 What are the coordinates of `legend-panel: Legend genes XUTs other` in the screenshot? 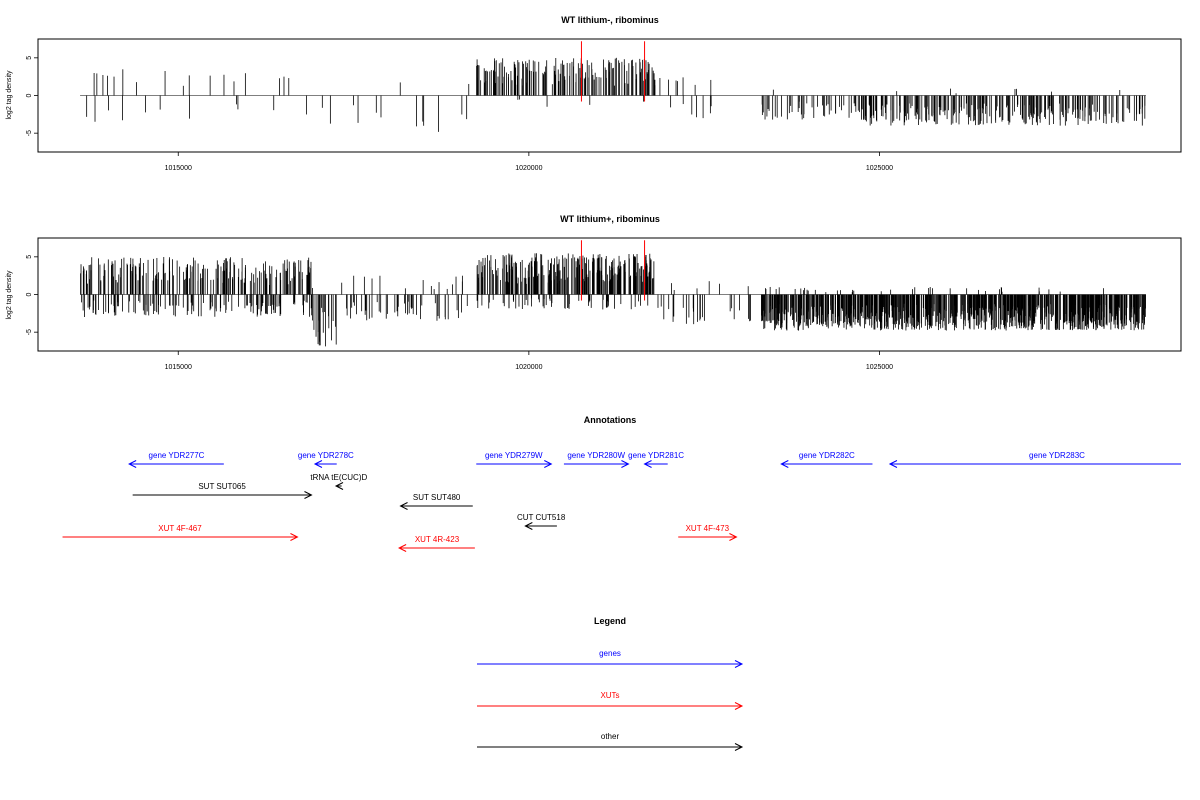 It's located at (610, 683).